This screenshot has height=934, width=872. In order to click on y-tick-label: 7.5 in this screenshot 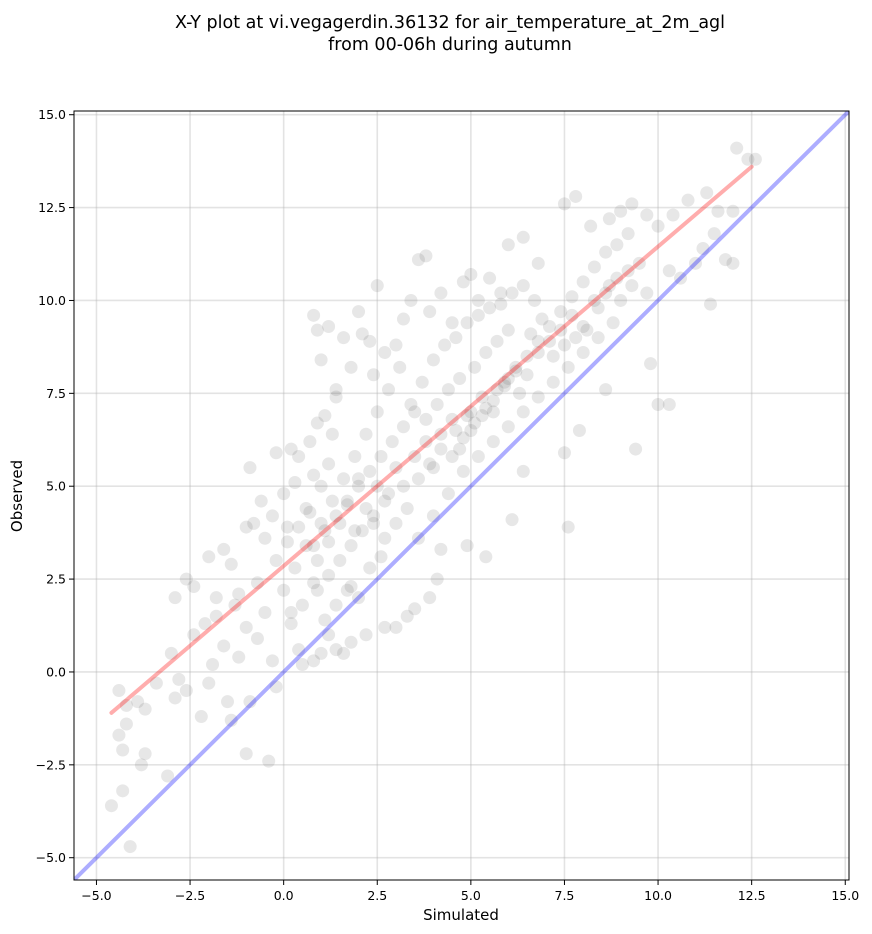, I will do `click(56, 393)`.